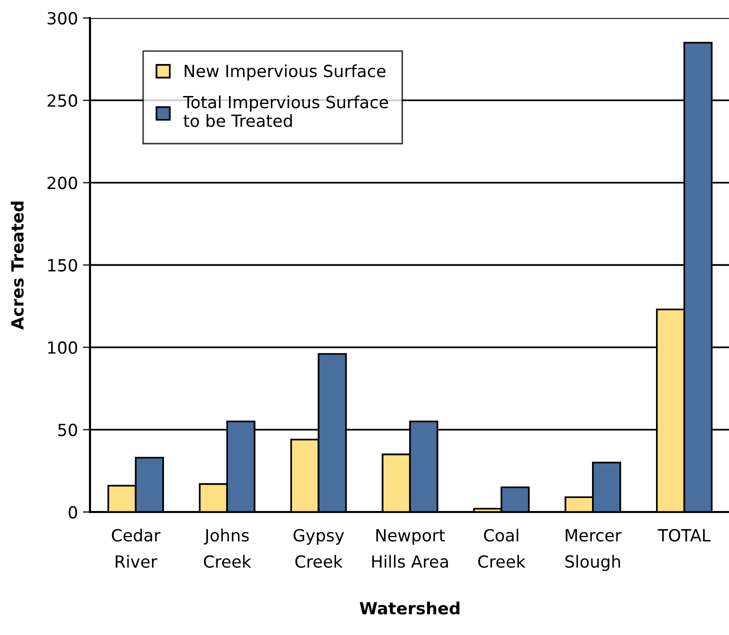  What do you see at coordinates (319, 548) in the screenshot?
I see `x-tick-label: Gypsy Creek` at bounding box center [319, 548].